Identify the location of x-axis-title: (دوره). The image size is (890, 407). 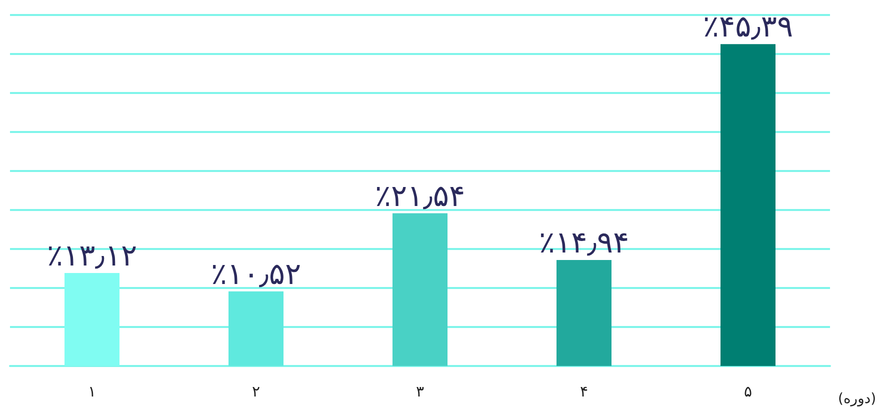
(857, 399).